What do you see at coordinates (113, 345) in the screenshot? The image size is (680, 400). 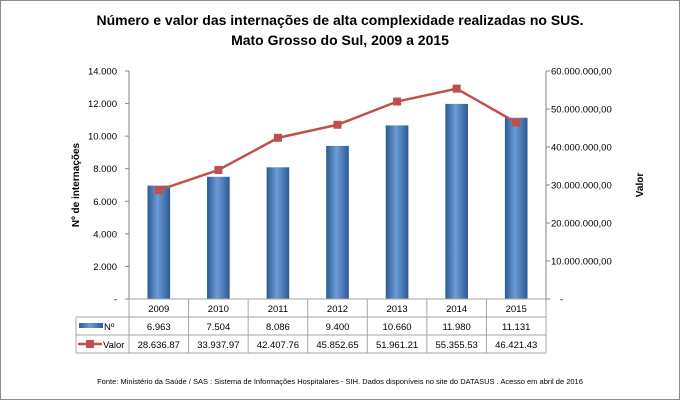 I see `legend-line-label: Valor` at bounding box center [113, 345].